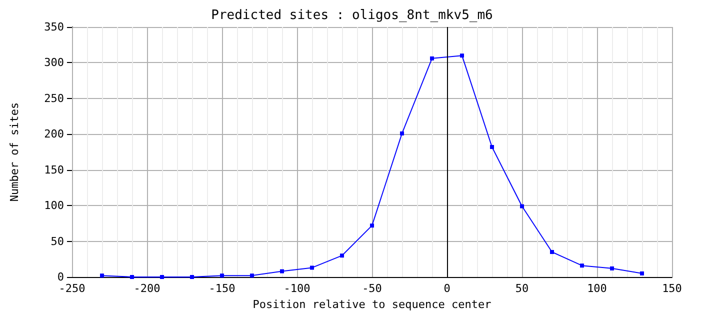 Image resolution: width=704 pixels, height=328 pixels. Describe the element at coordinates (14, 152) in the screenshot. I see `y-axis-title: Number of sites` at that location.